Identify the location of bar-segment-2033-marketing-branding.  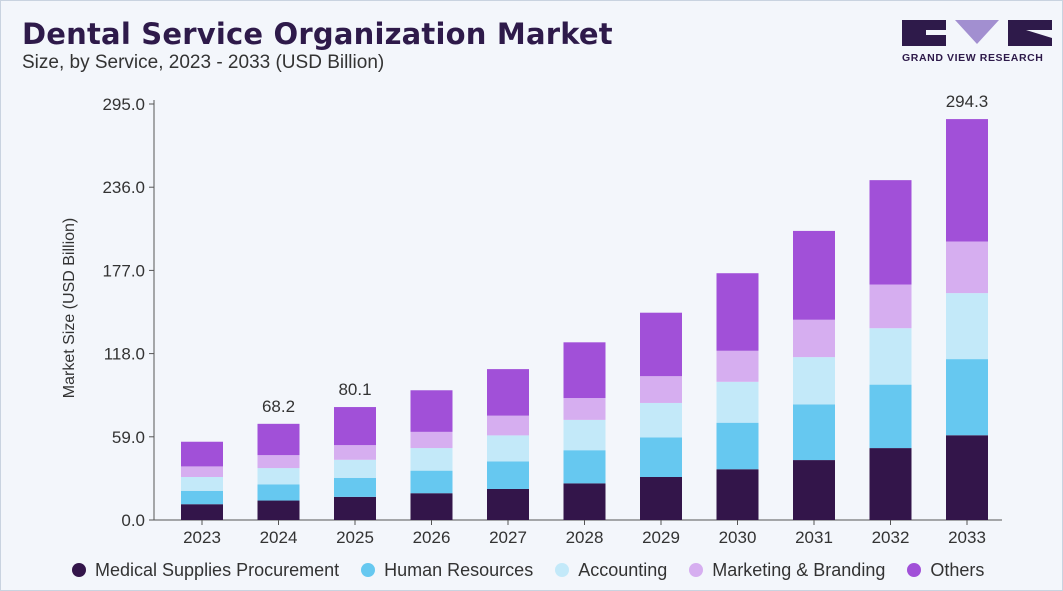
(967, 267).